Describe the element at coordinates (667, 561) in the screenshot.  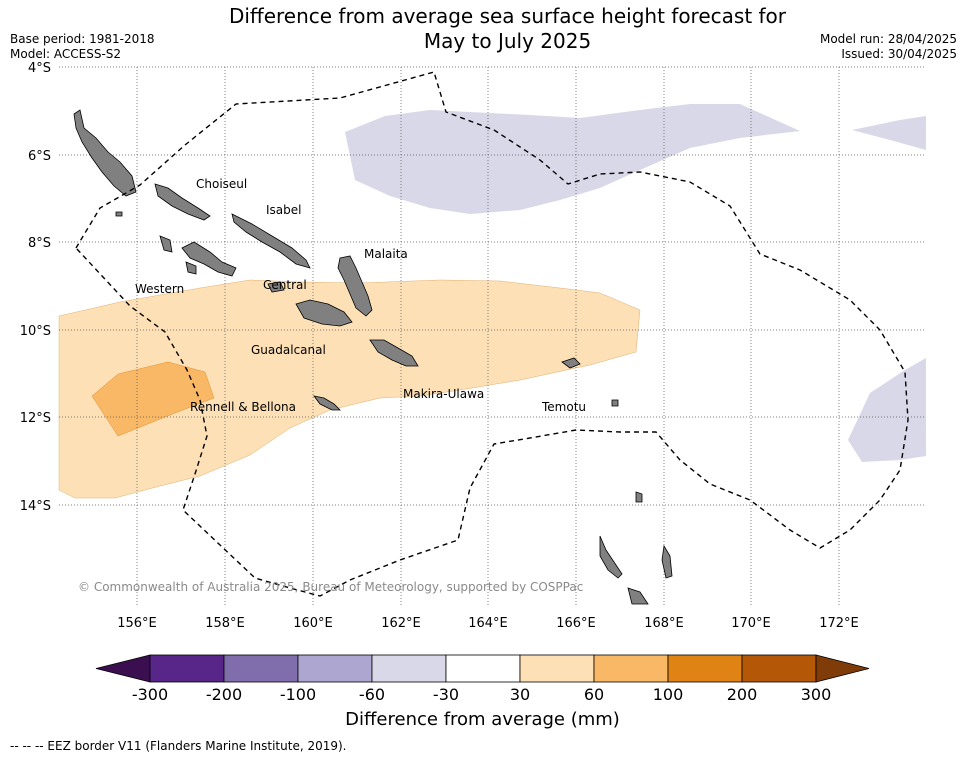
I see `island-vanuatu-east` at that location.